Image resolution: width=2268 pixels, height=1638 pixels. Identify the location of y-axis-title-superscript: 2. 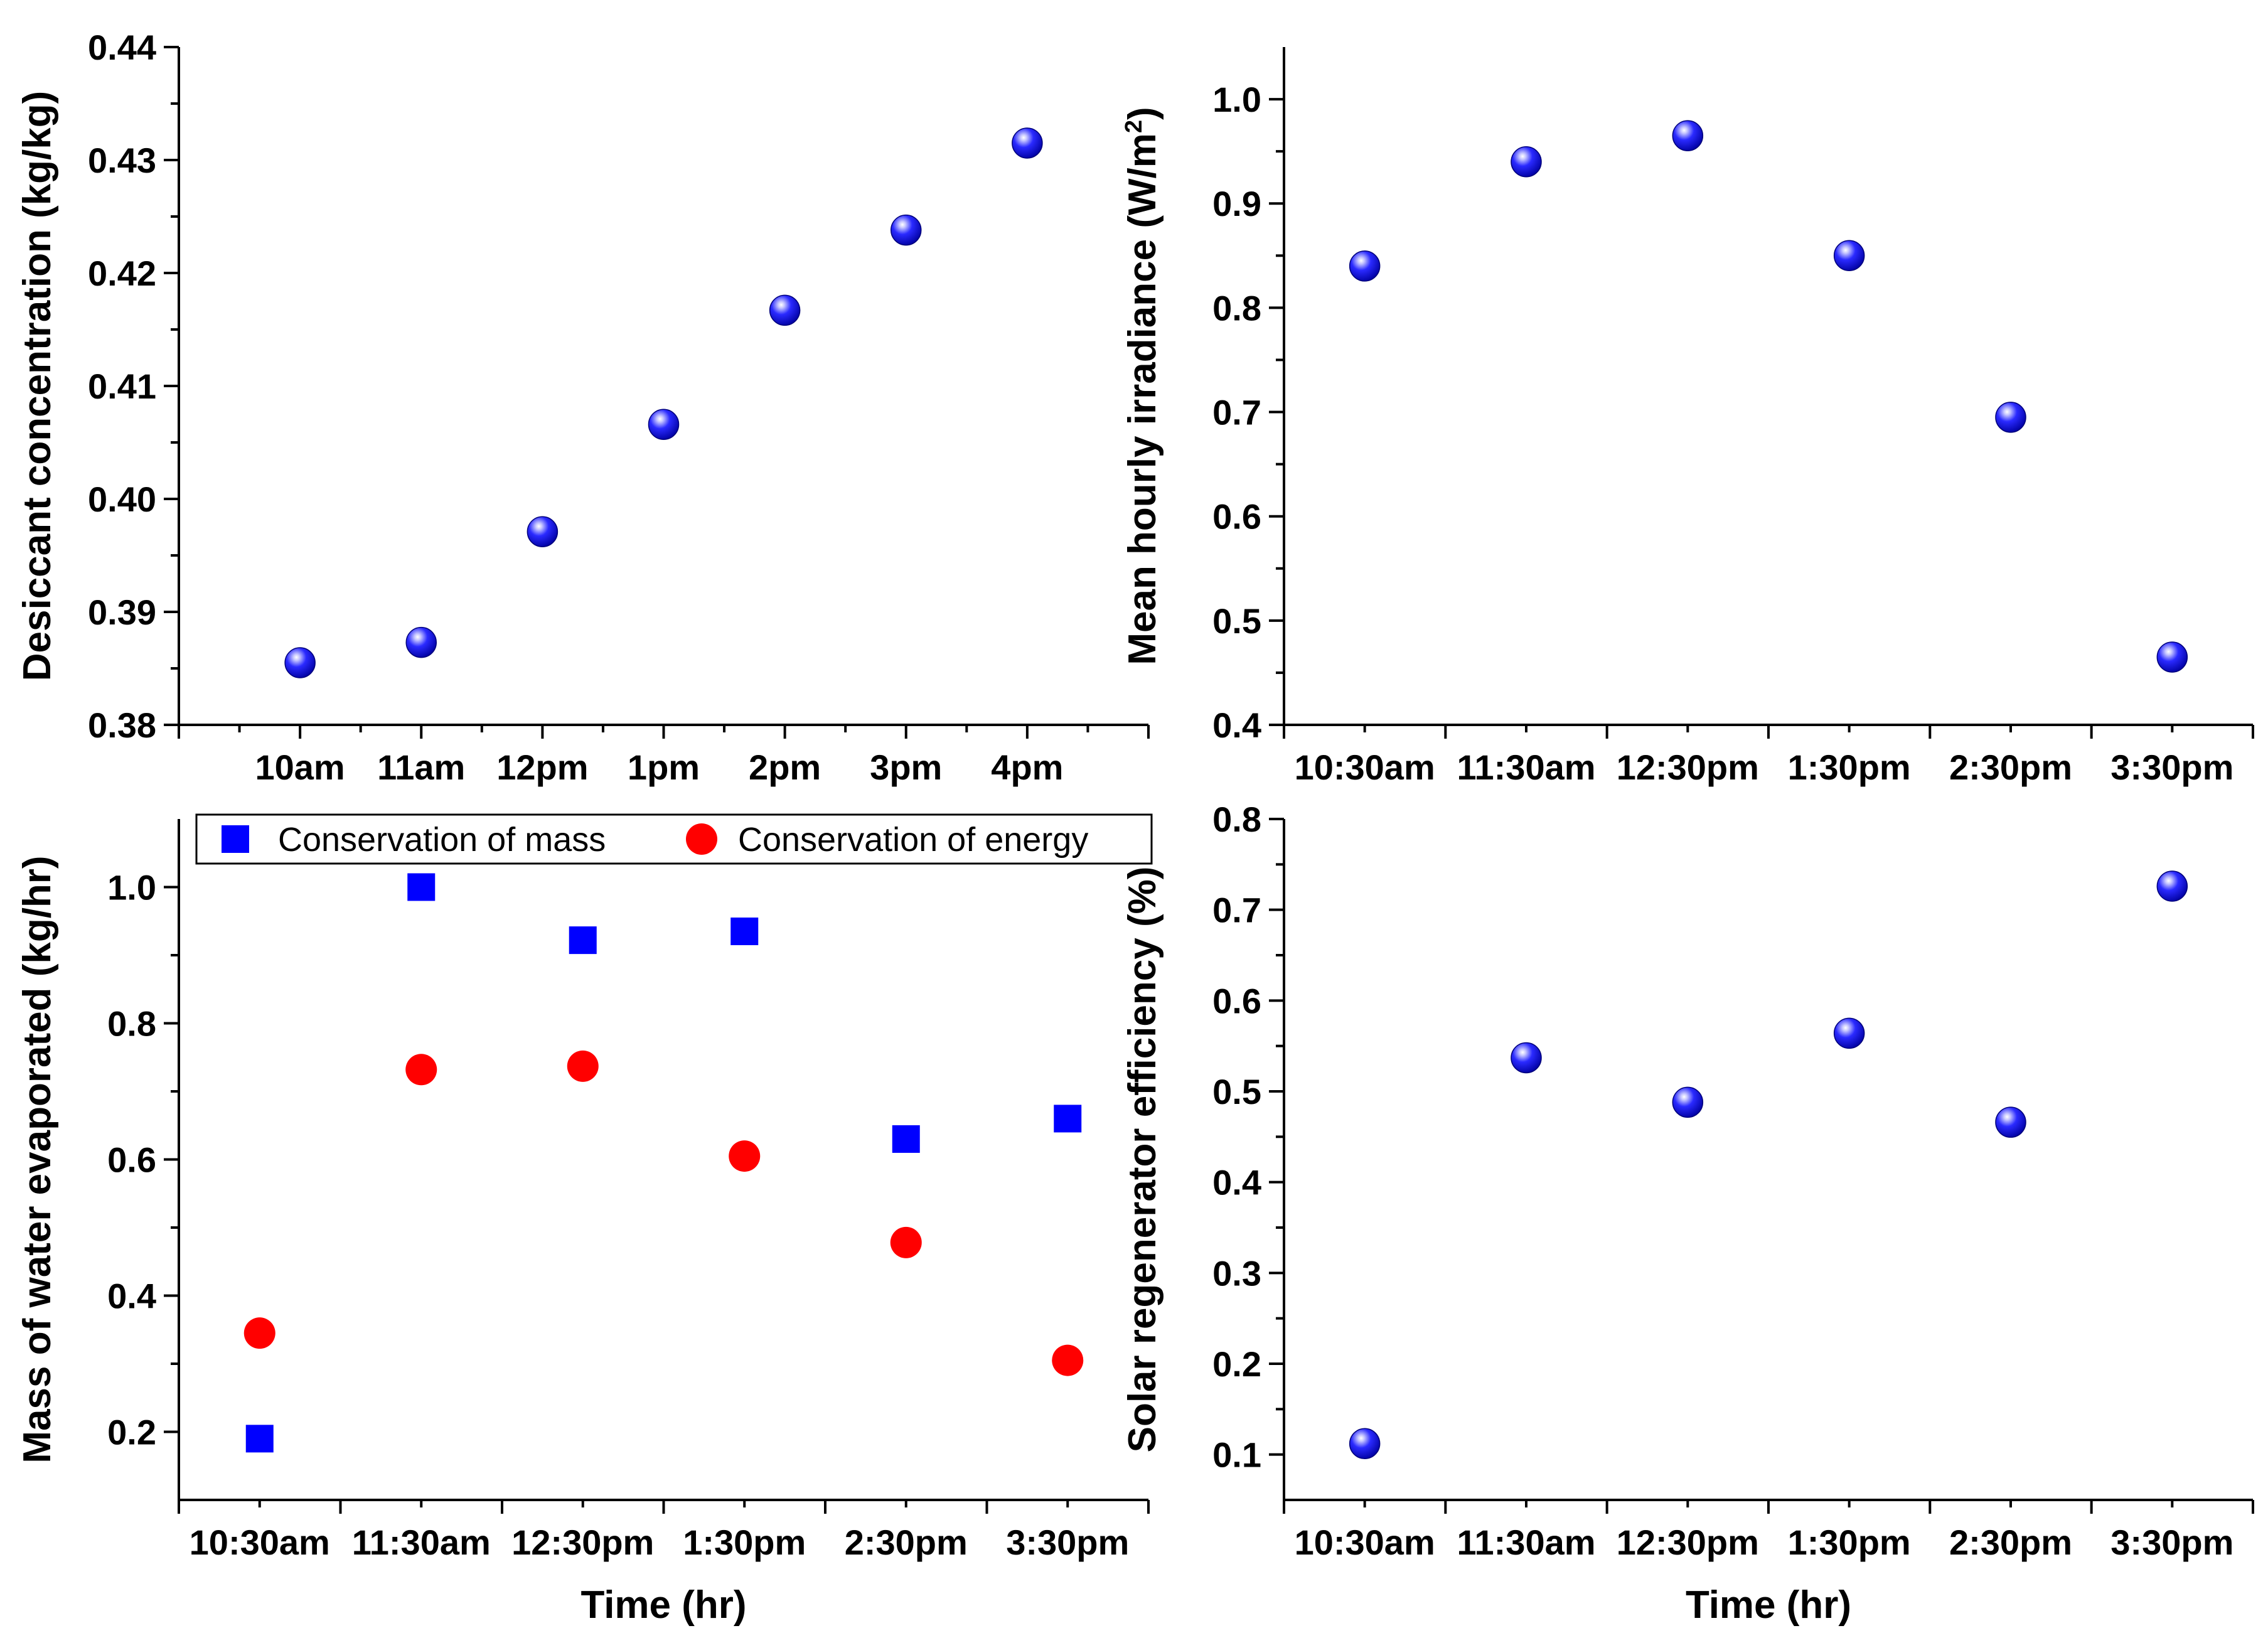
(1134, 126).